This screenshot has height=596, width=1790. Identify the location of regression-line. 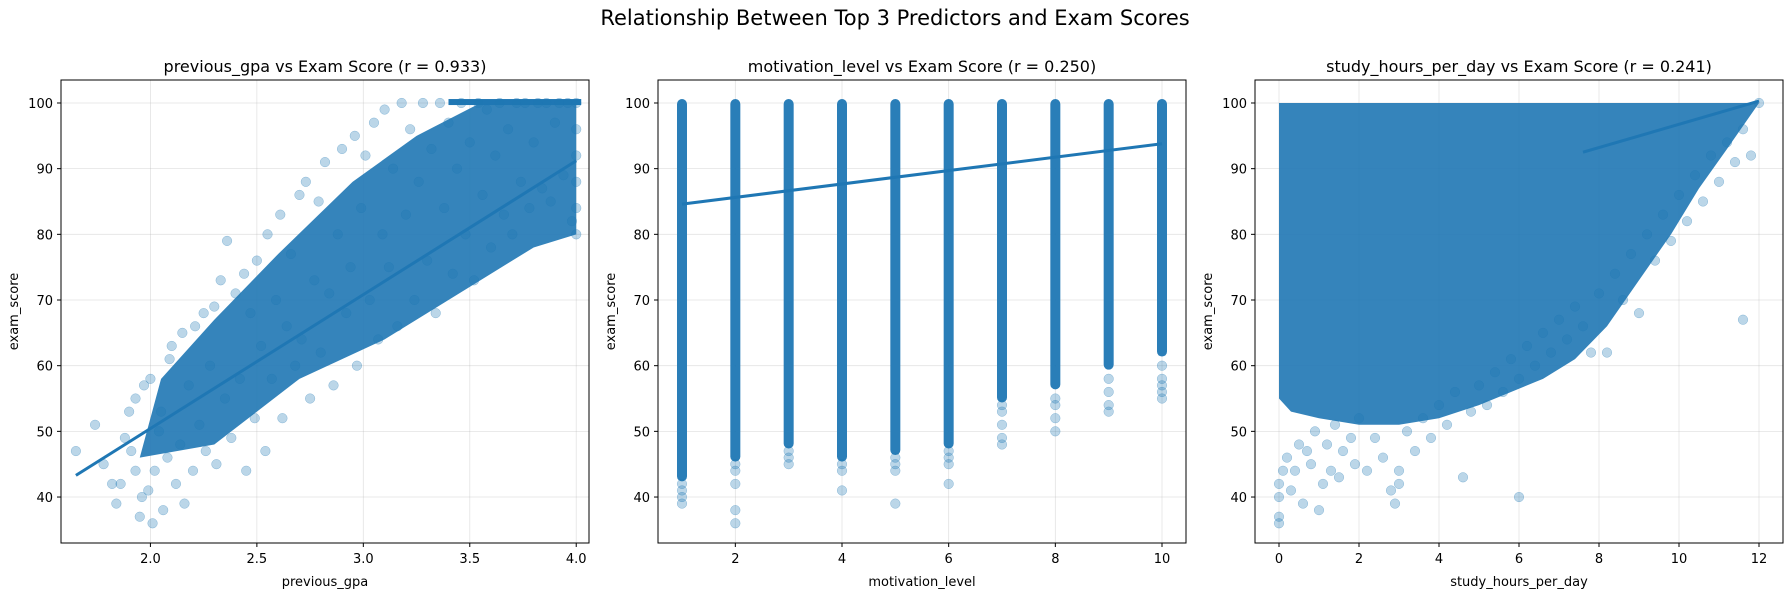
(326, 318).